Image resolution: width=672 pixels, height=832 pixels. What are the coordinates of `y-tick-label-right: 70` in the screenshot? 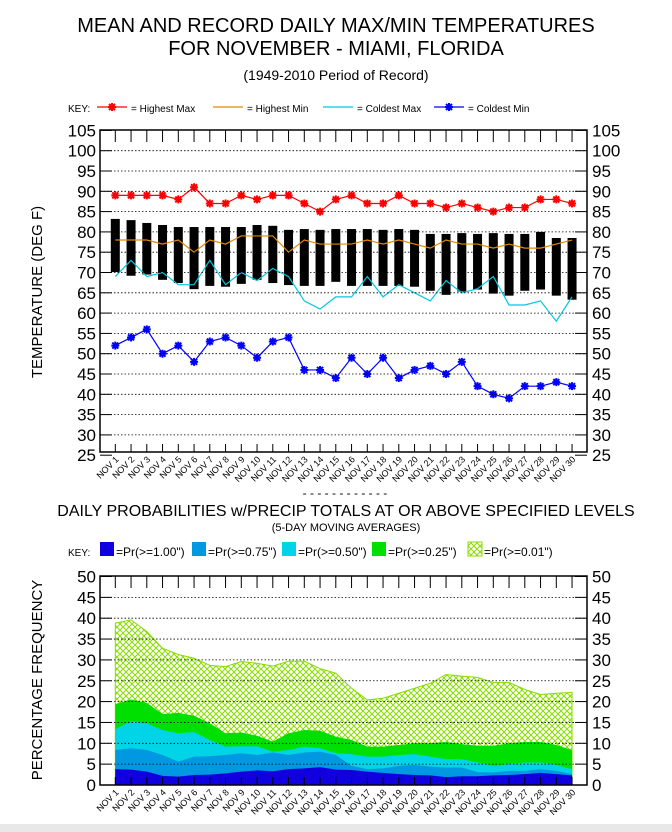 It's located at (601, 273).